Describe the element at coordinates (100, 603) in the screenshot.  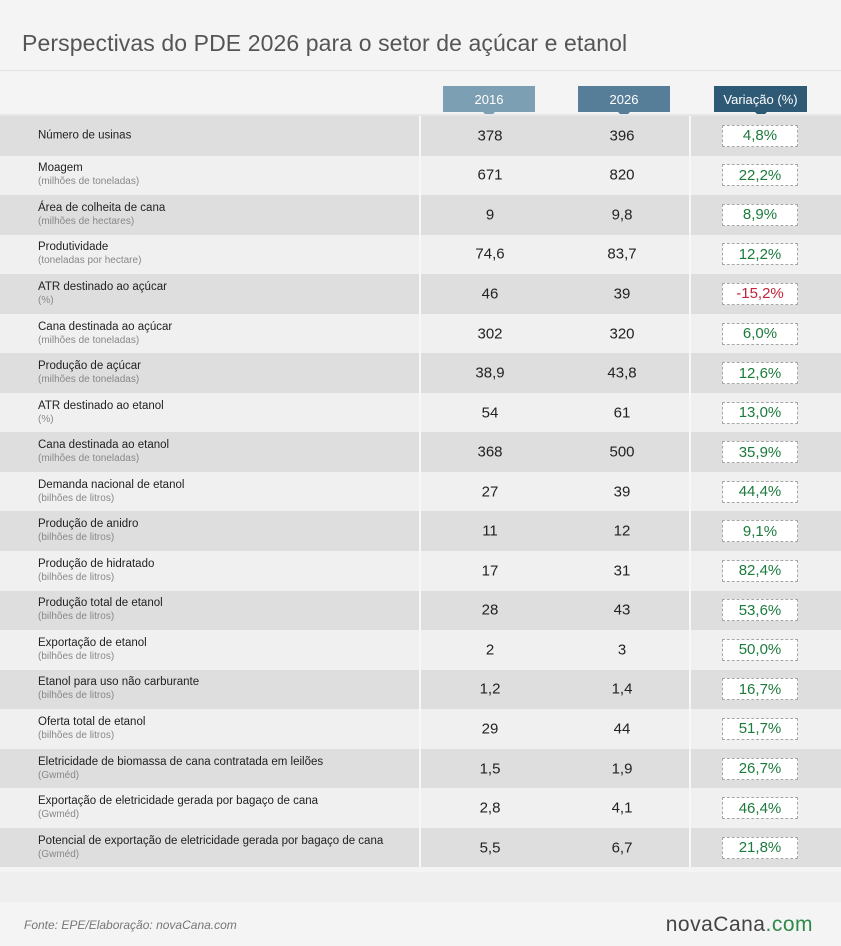
I see `row-label-main: Produção total de etanol` at that location.